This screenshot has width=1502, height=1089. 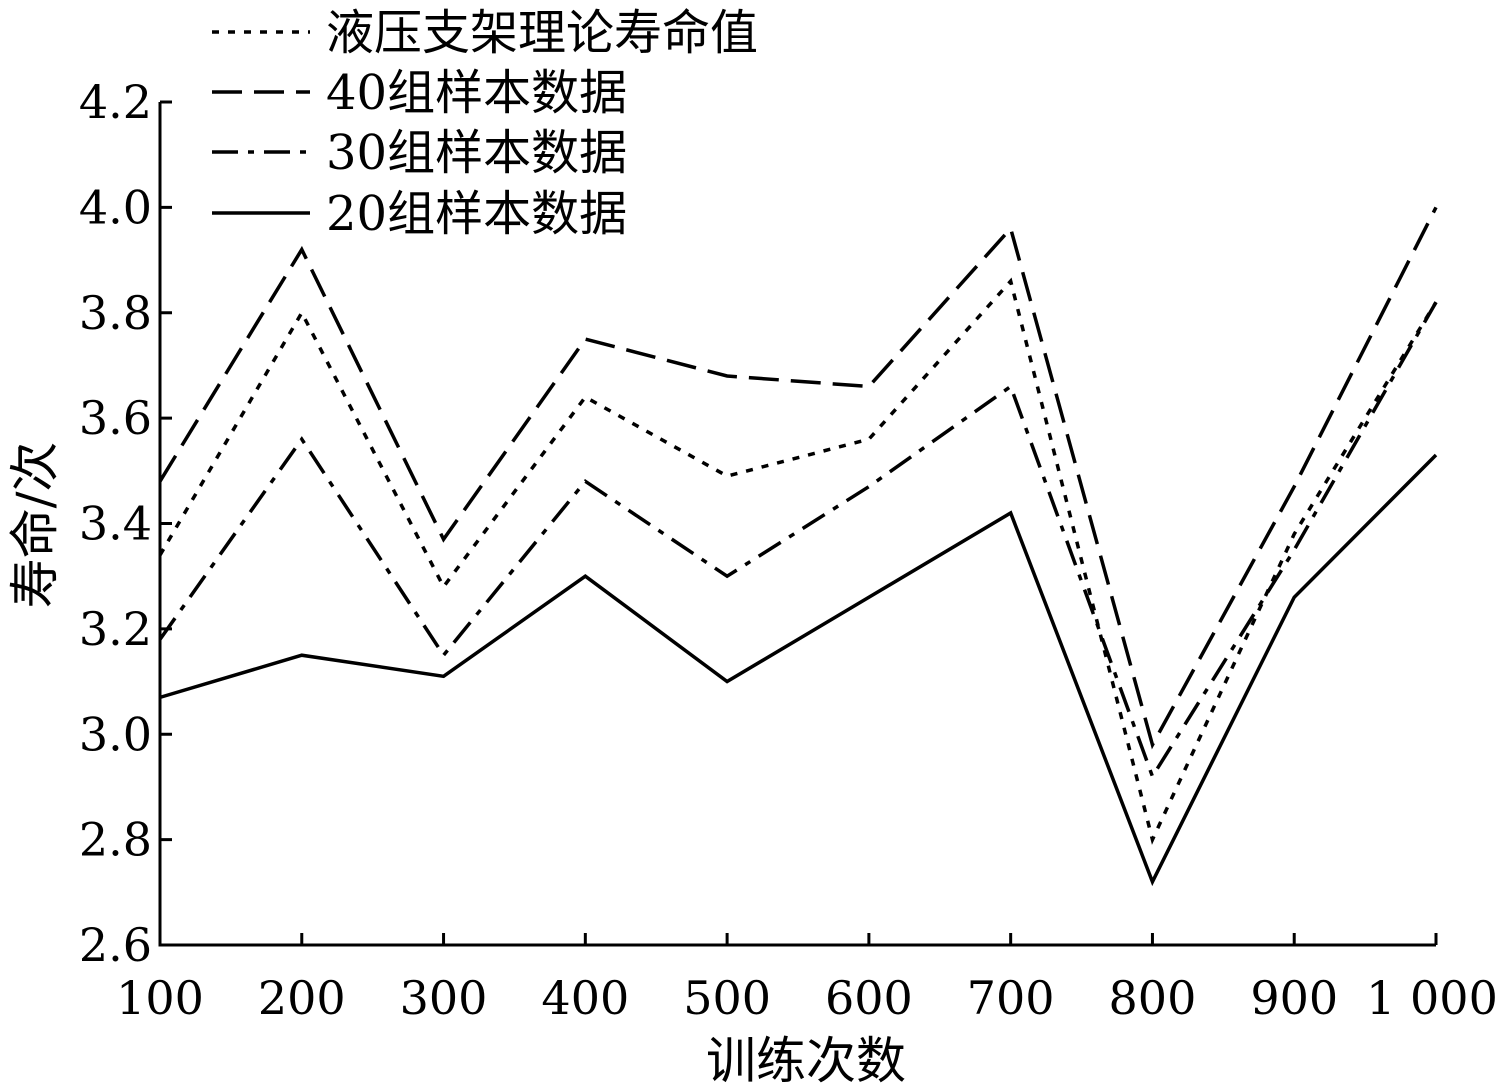 I want to click on y-tick-label: 3.4, so click(x=115, y=524).